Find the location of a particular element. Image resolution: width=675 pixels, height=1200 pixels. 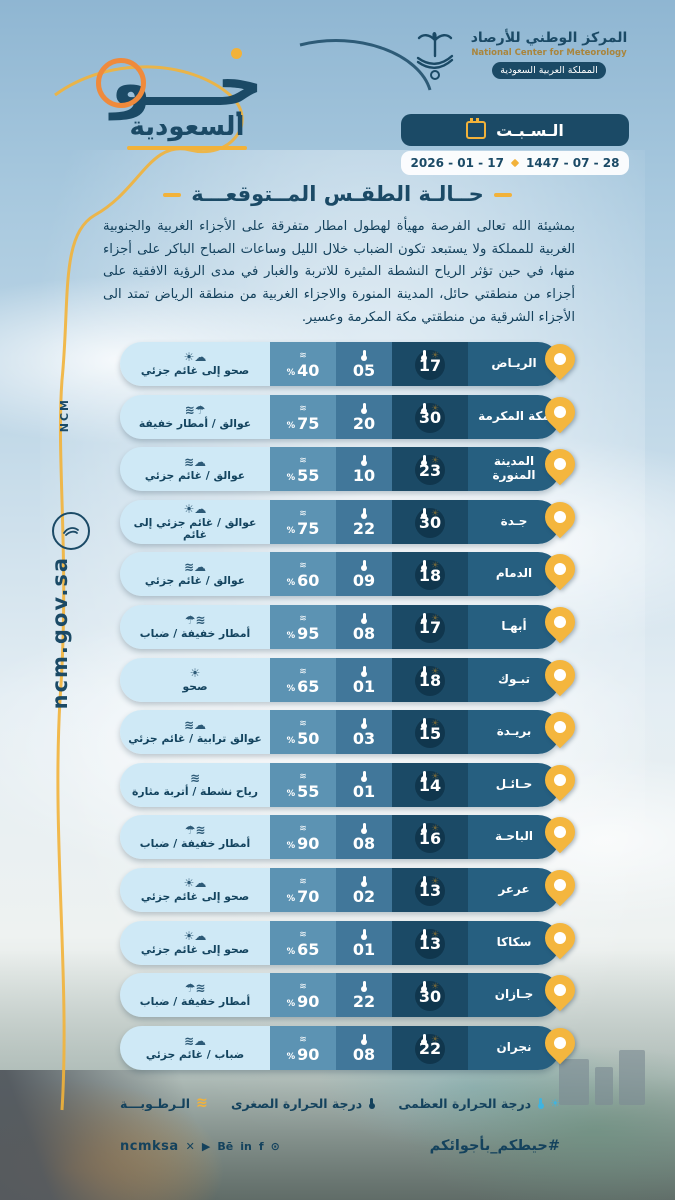

max-temp-cell: ☀ 18 is located at coordinates (430, 574).